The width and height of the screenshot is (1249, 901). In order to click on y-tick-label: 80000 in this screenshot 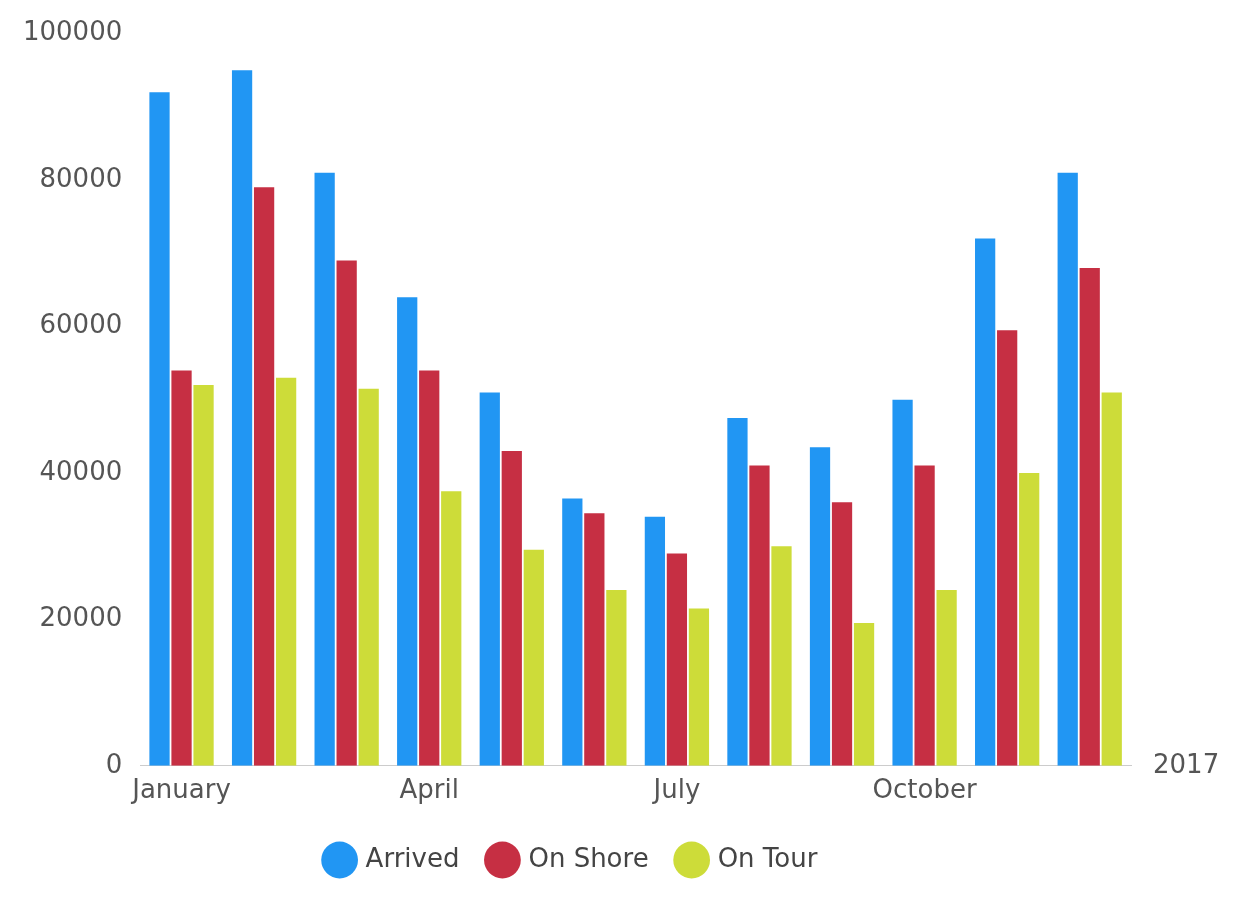, I will do `click(81, 177)`.